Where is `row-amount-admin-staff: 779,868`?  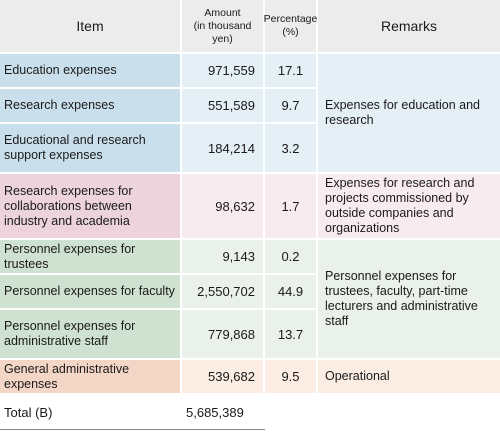
row-amount-admin-staff: 779,868 is located at coordinates (222, 334).